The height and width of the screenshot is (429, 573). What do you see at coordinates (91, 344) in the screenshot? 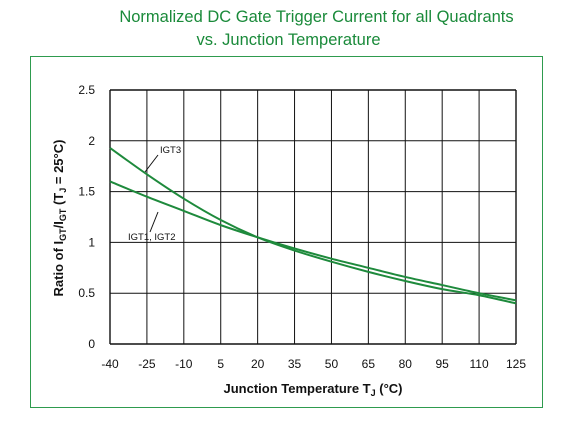
I see `y-tick-label: 0` at bounding box center [91, 344].